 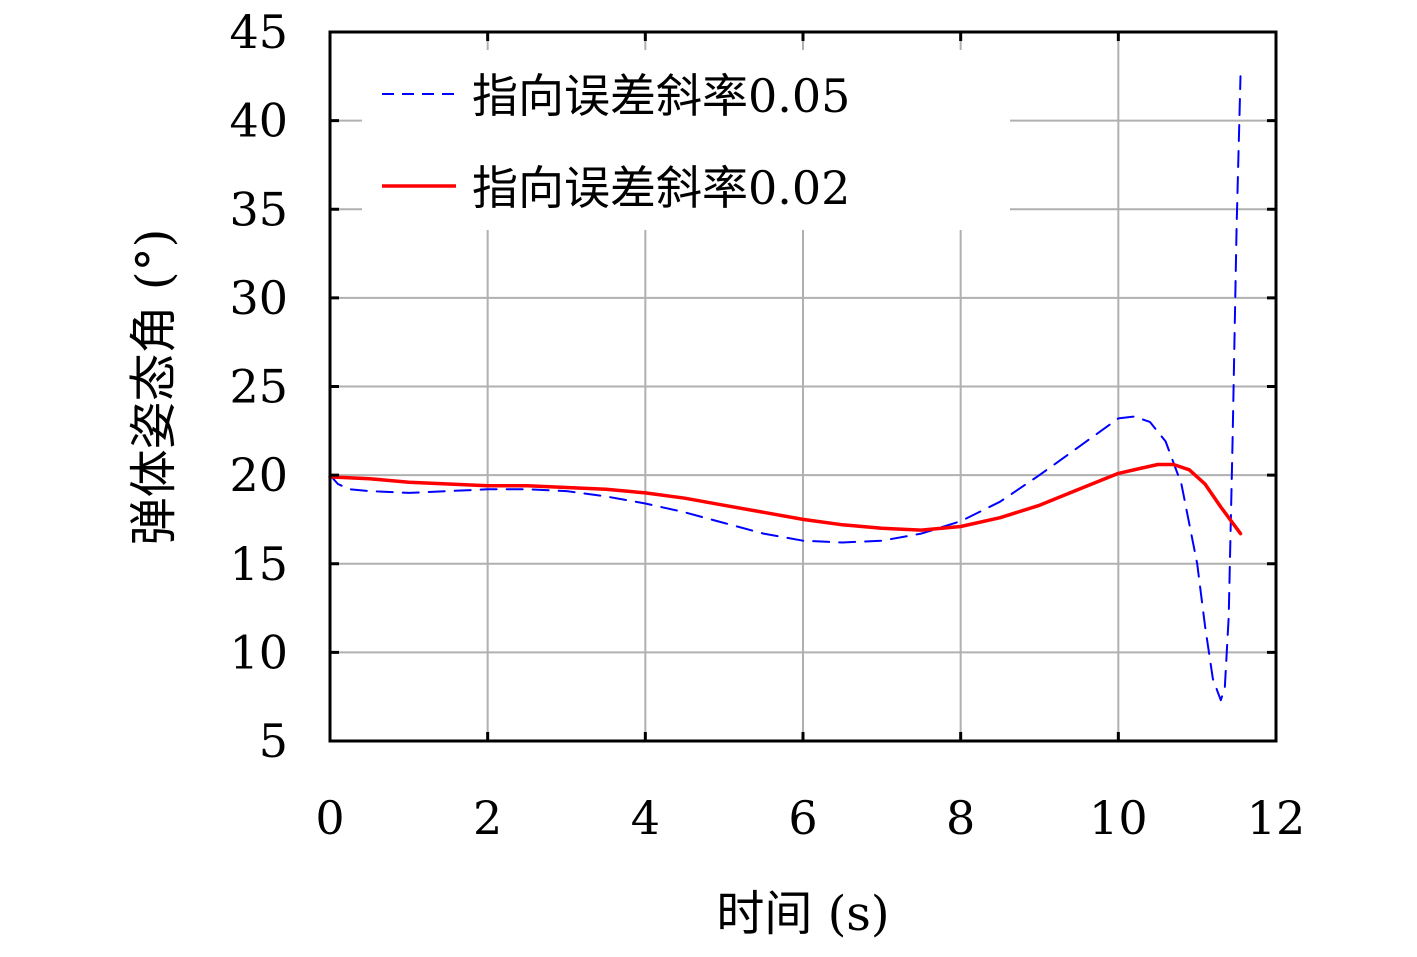 I want to click on y-tick-labels: 5 10 15 20 25 30 35 40 45, so click(x=258, y=386).